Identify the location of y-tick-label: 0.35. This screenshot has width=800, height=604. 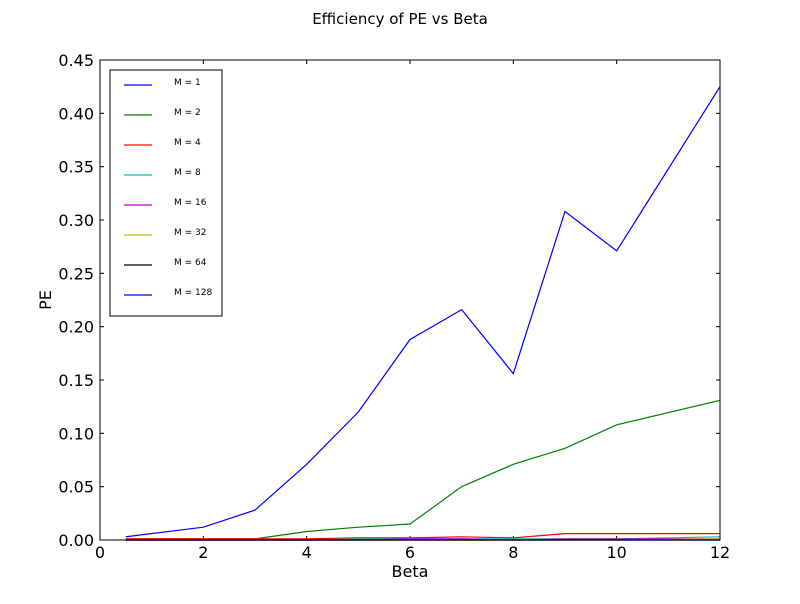
(76, 167).